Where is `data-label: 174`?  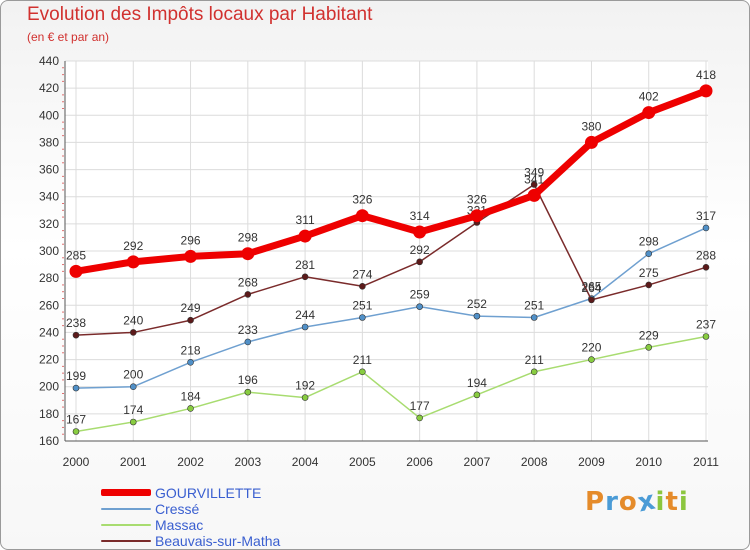
data-label: 174 is located at coordinates (133, 410).